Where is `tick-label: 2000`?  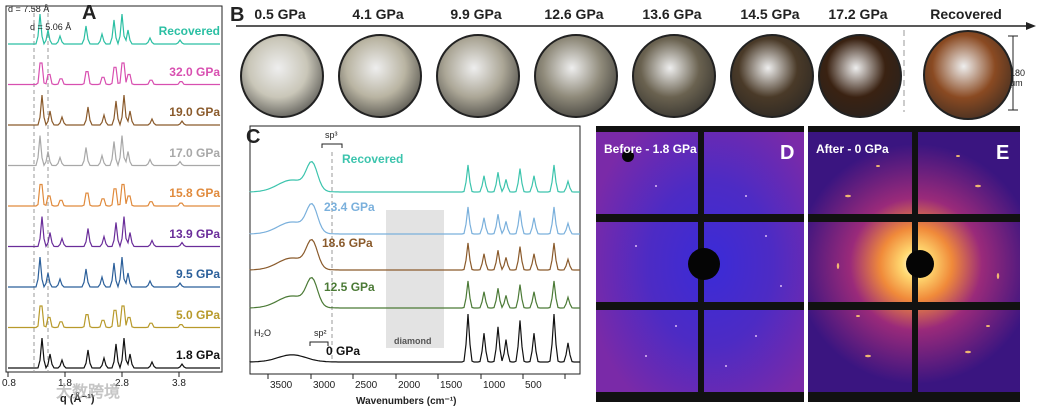 tick-label: 2000 is located at coordinates (409, 385).